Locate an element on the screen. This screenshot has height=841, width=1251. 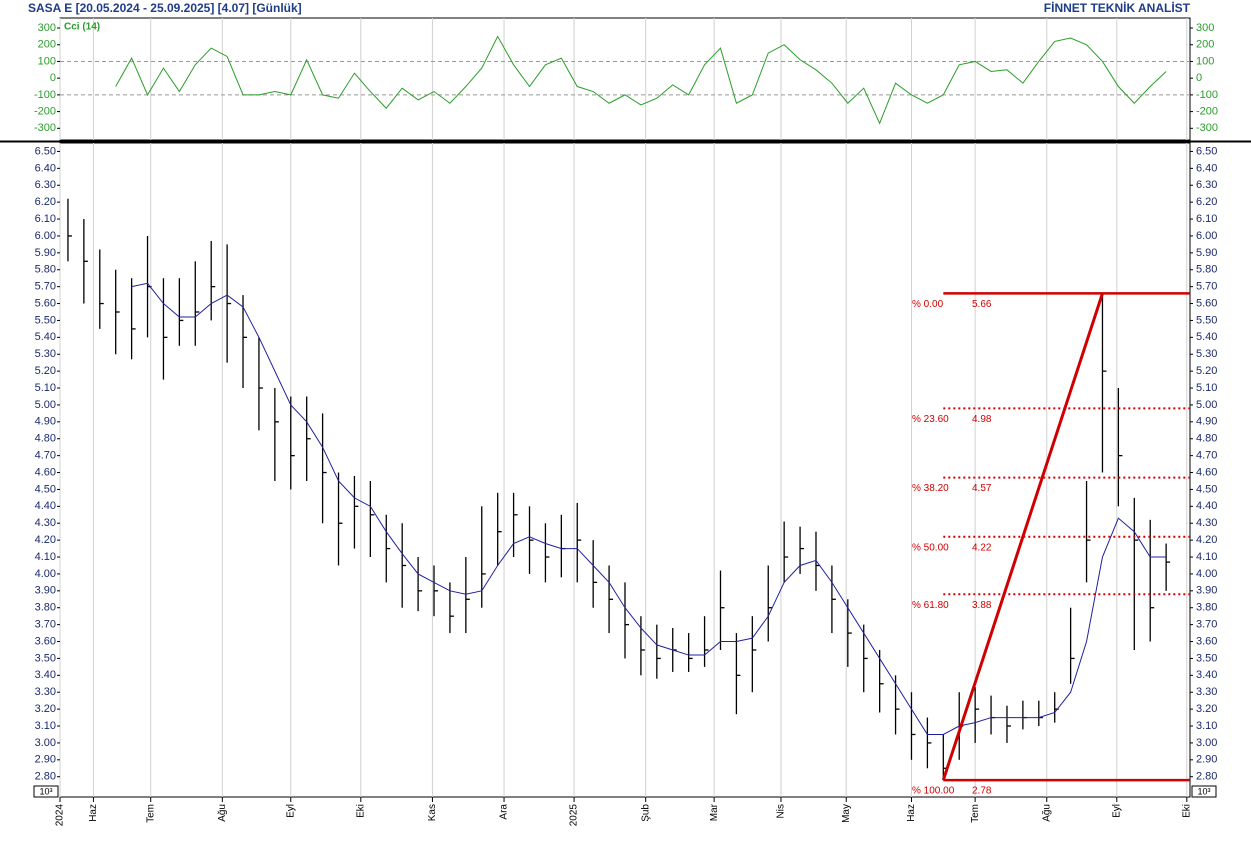
x-tick-label: May is located at coordinates (846, 813).